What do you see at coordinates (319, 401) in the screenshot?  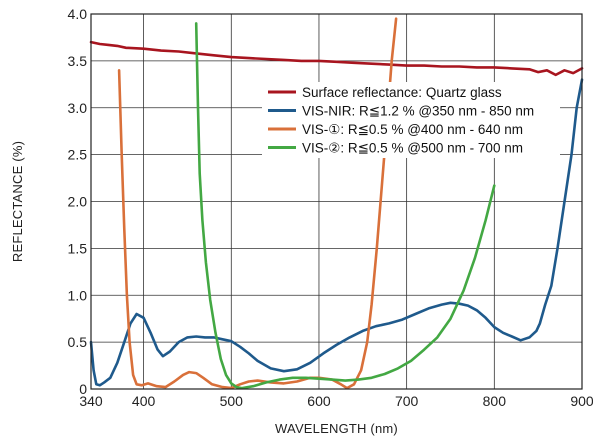 I see `x-tick-label: 600` at bounding box center [319, 401].